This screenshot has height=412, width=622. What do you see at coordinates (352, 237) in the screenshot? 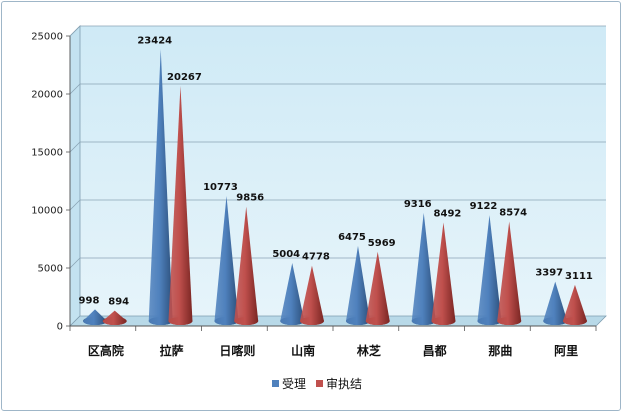
I see `data-label: 6475` at bounding box center [352, 237].